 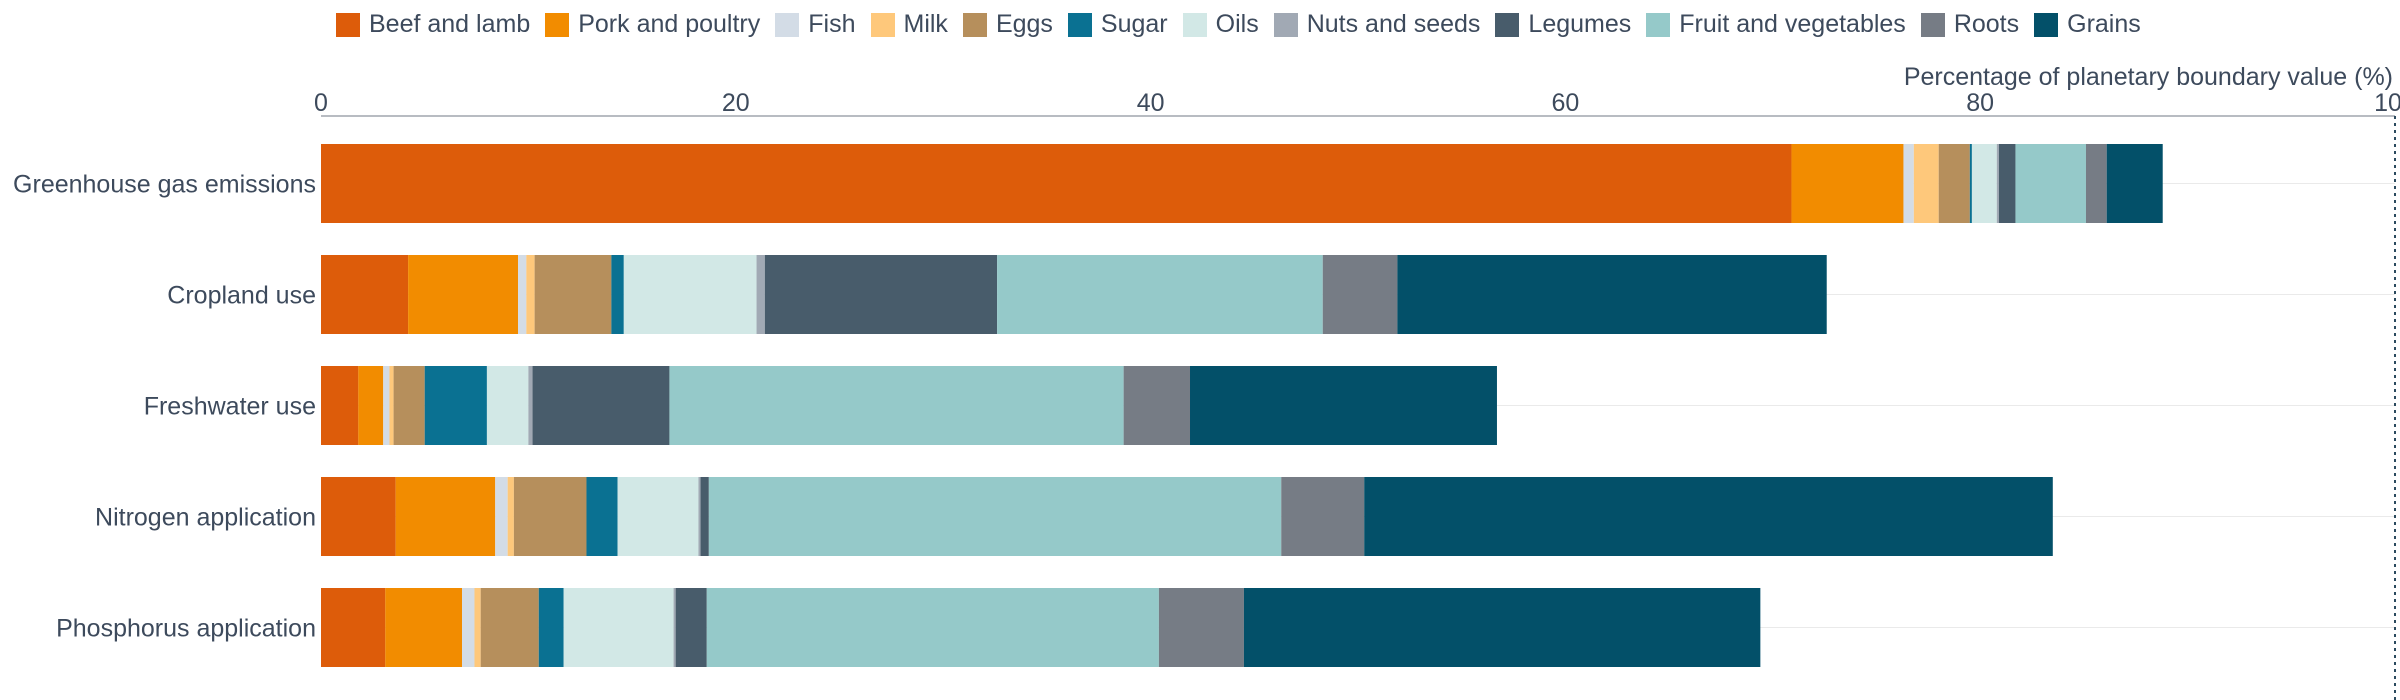 I want to click on legend-item: Legumes, so click(x=1563, y=24).